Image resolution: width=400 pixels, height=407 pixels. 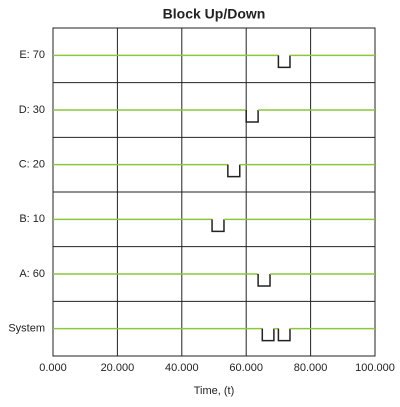 What do you see at coordinates (32, 165) in the screenshot?
I see `row-label: C: 20` at bounding box center [32, 165].